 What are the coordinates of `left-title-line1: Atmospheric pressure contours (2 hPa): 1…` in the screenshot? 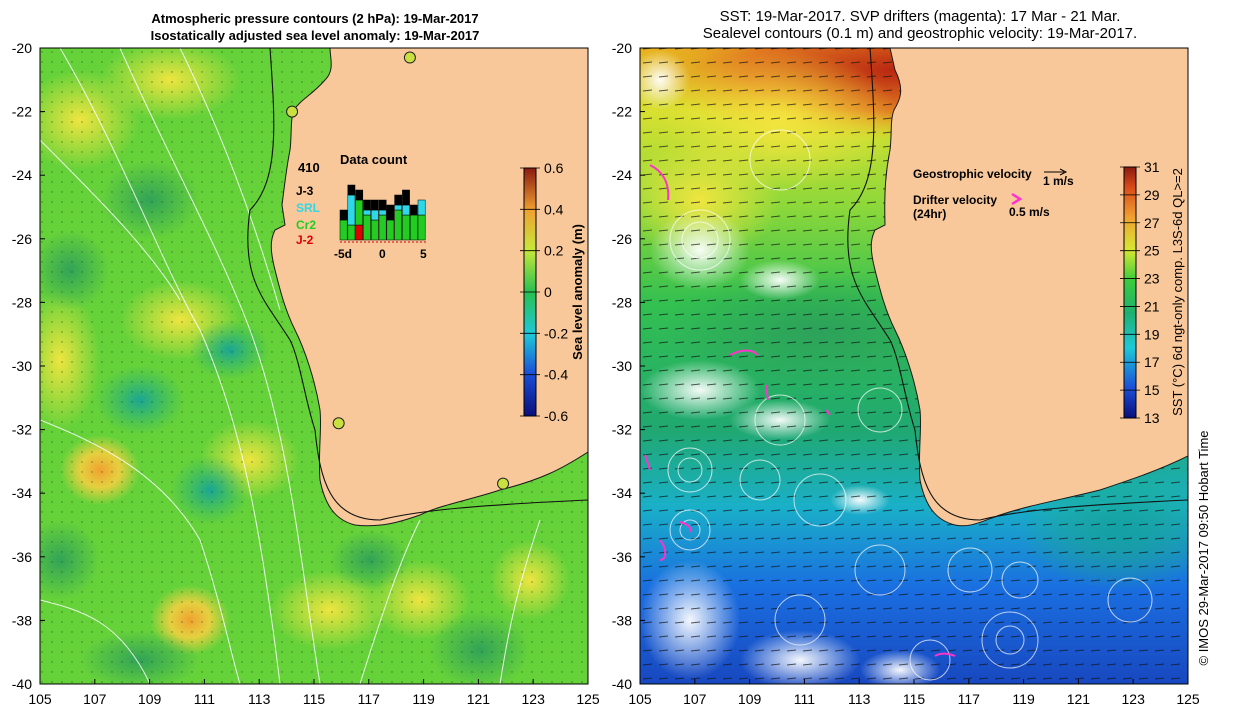 It's located at (315, 18).